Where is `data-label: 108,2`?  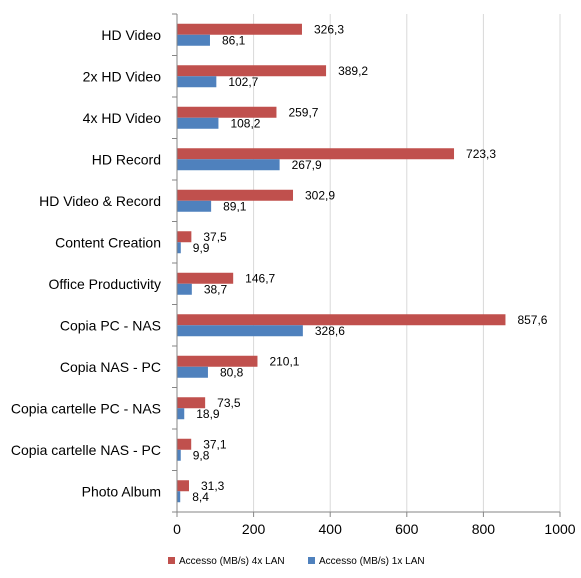 data-label: 108,2 is located at coordinates (245, 123).